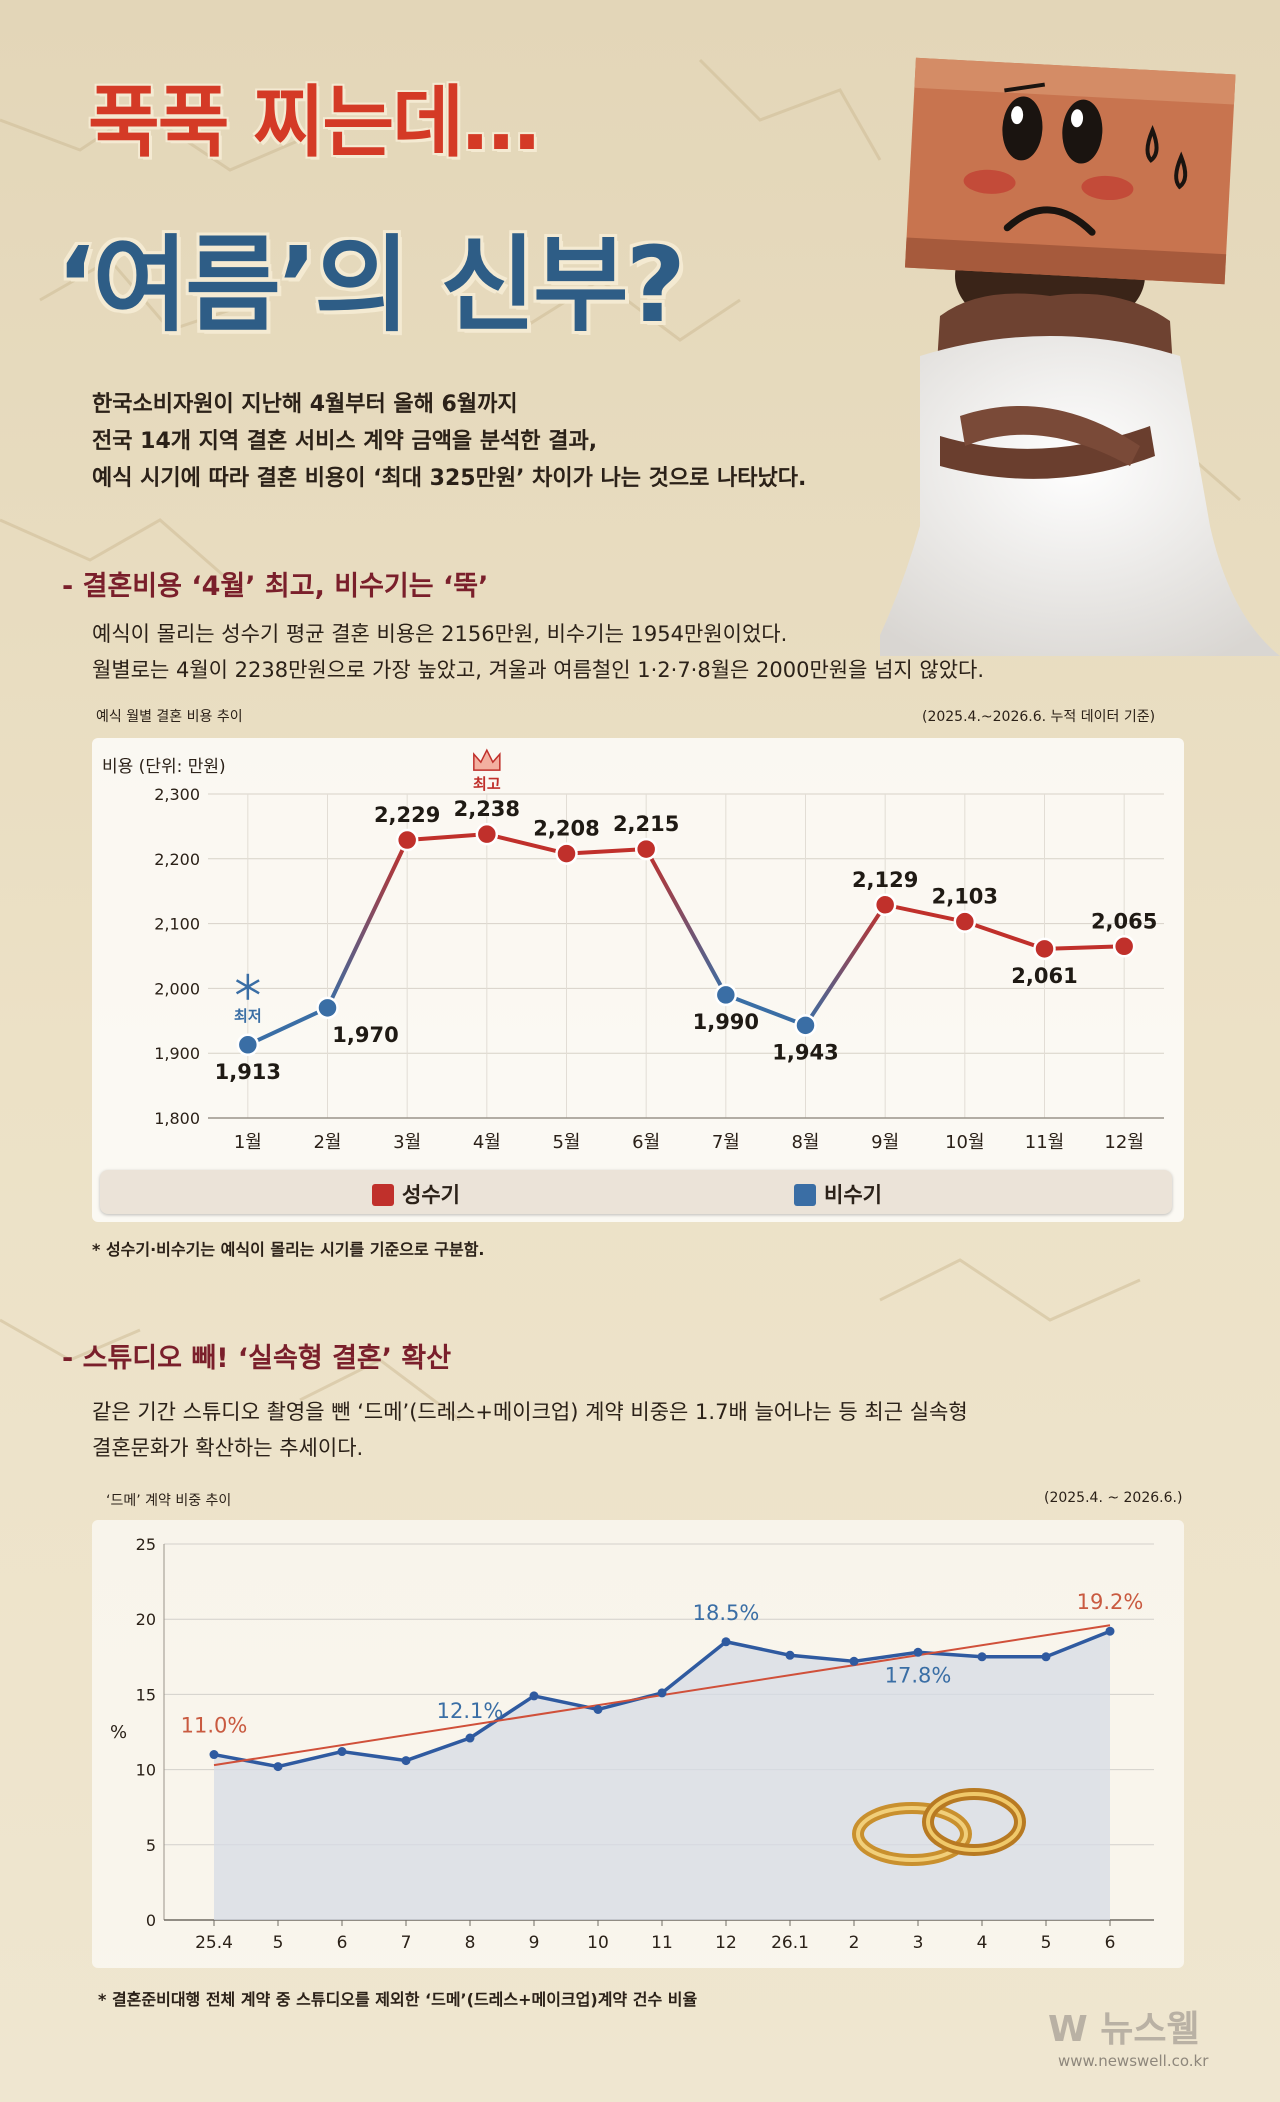  I want to click on newswell-logo: W 뉴스웰, so click(1124, 2026).